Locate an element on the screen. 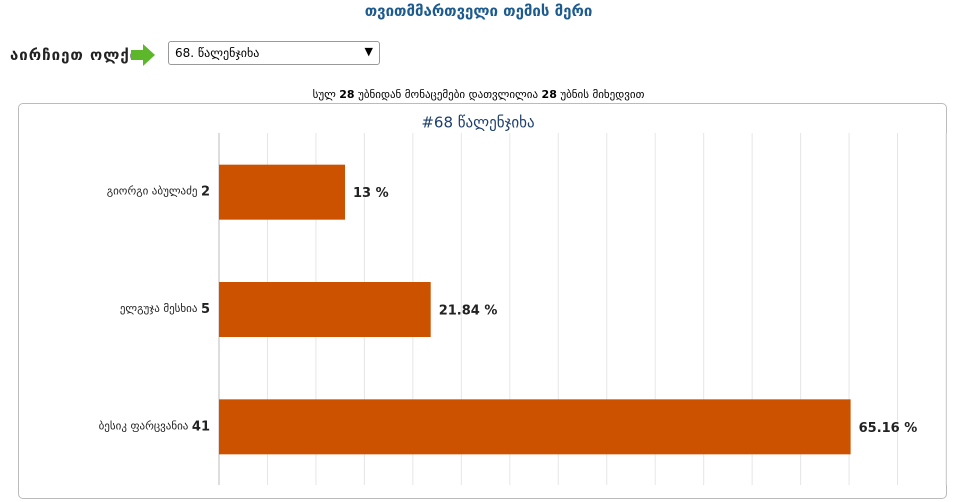  candidate-name: გიორგი აბულაძე is located at coordinates (152, 191).